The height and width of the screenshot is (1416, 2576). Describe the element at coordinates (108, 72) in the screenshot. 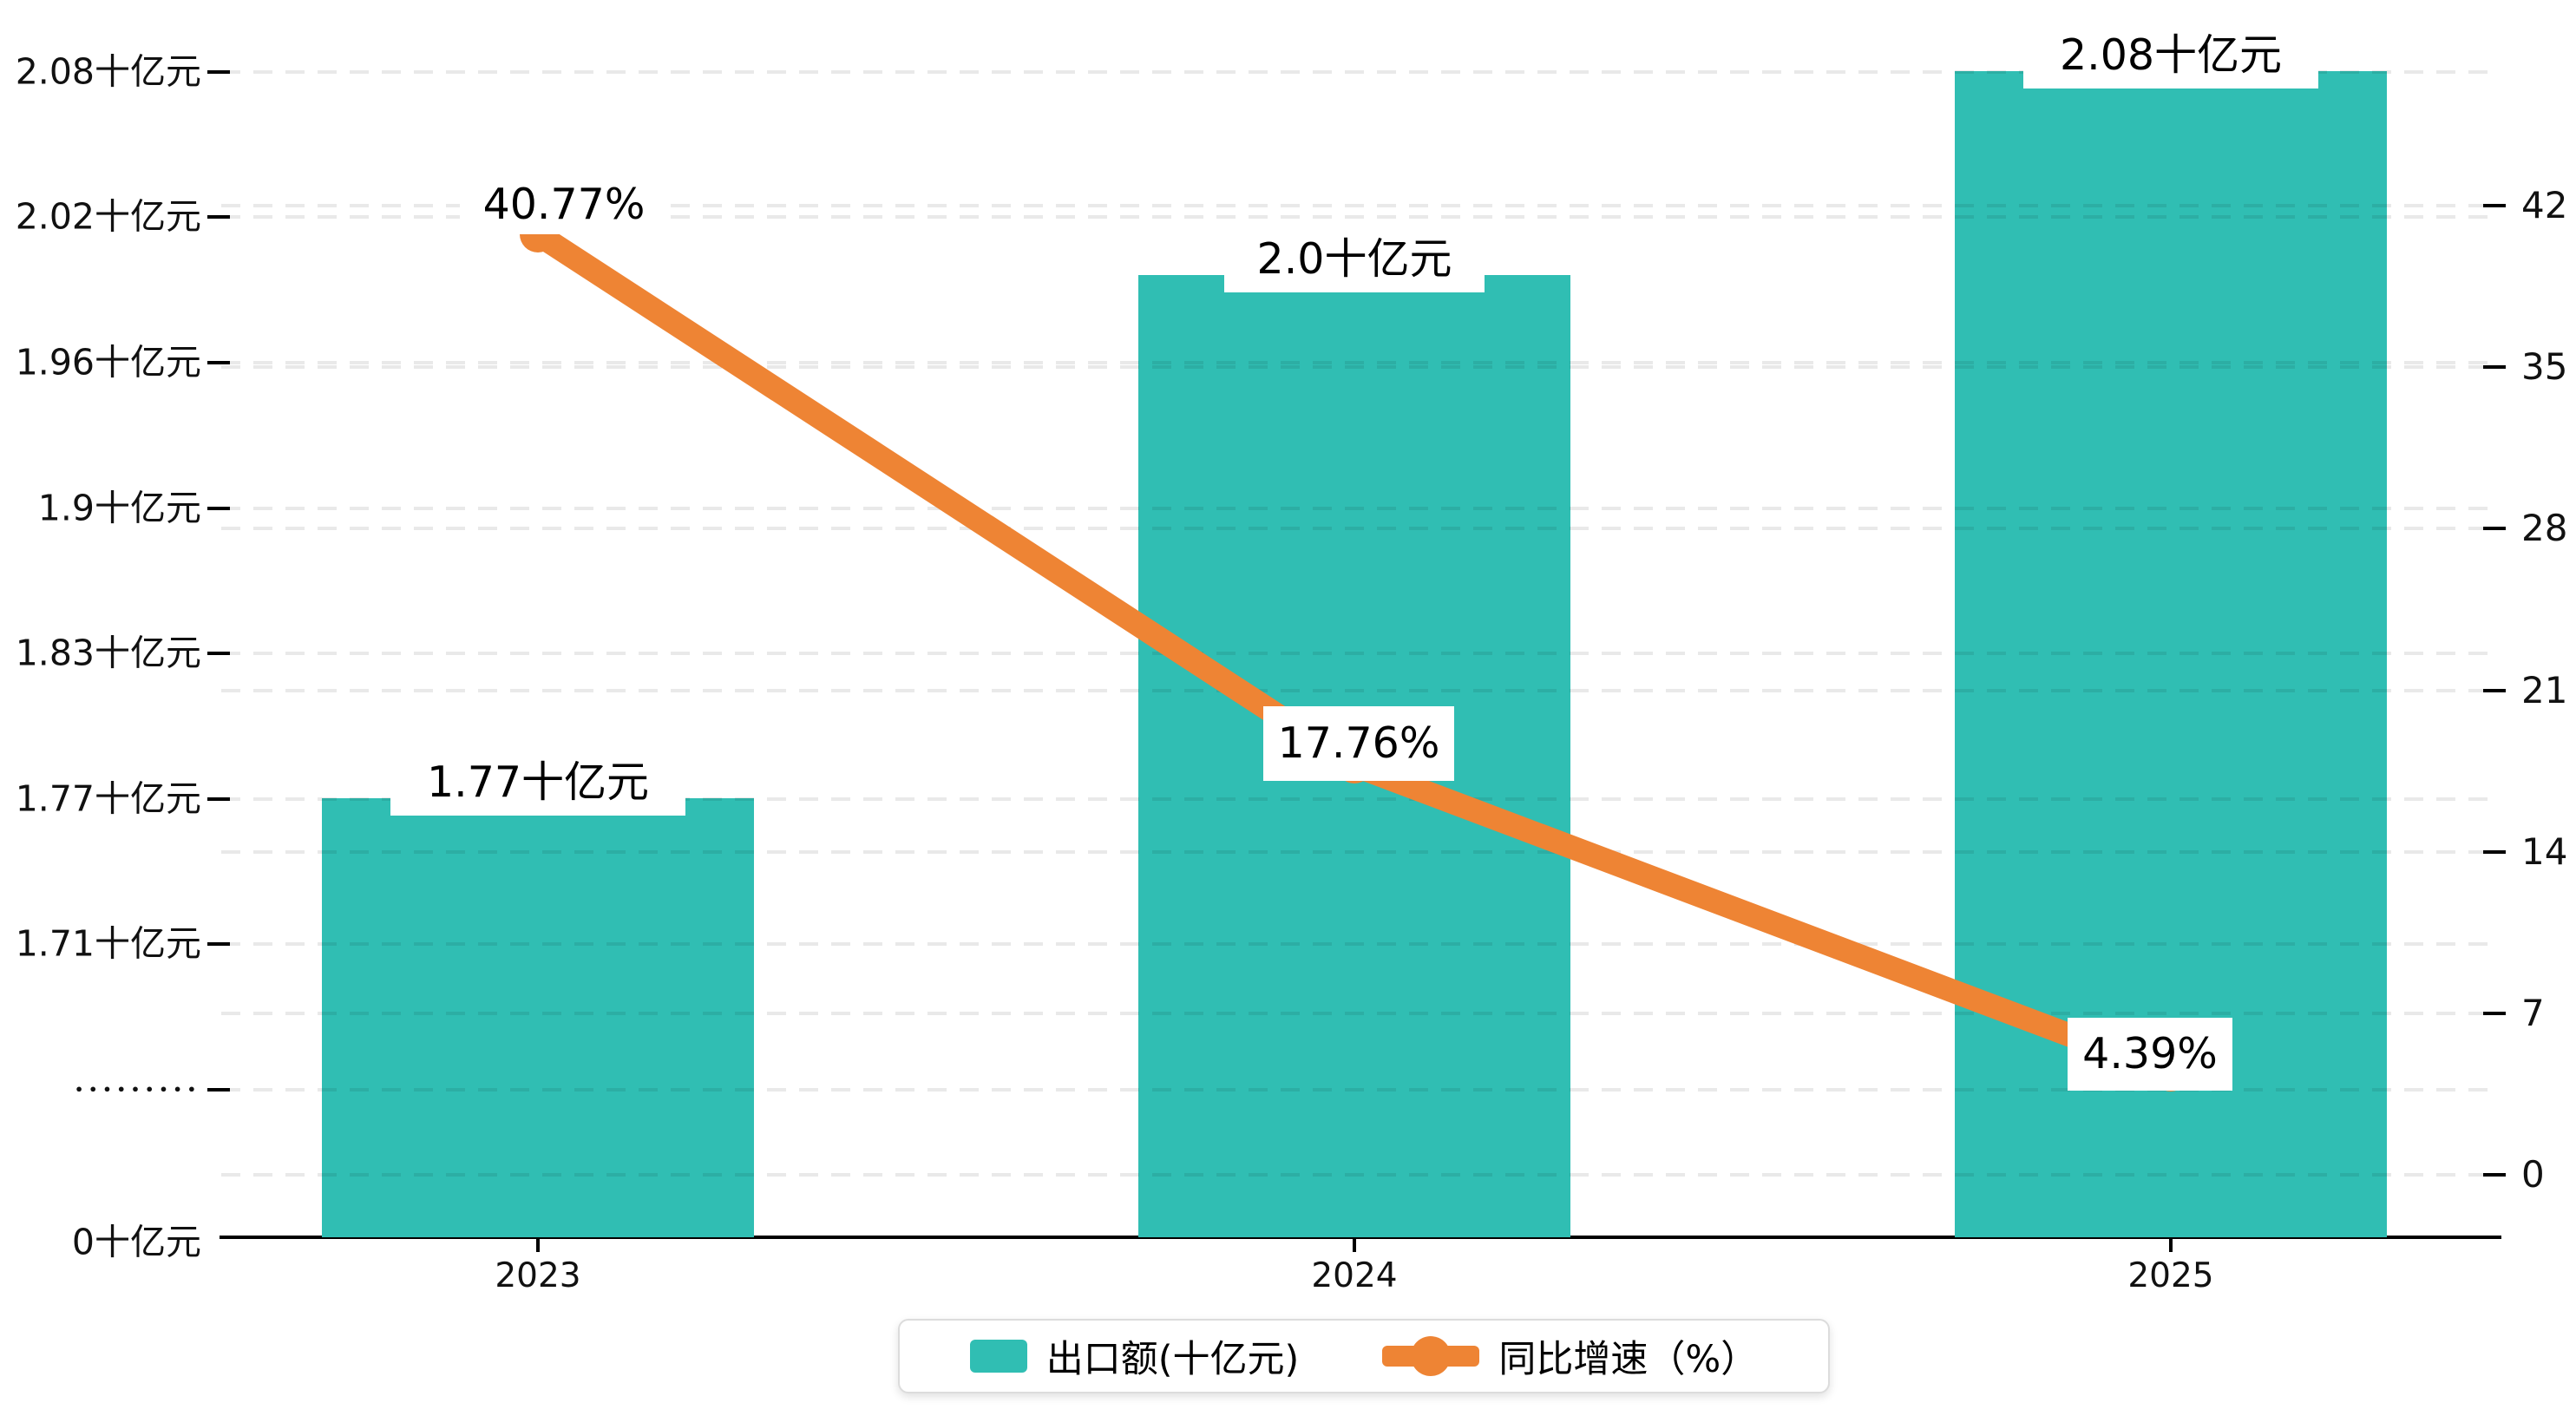

I see `y-axis-left-tick-label: 2.08十亿元` at that location.